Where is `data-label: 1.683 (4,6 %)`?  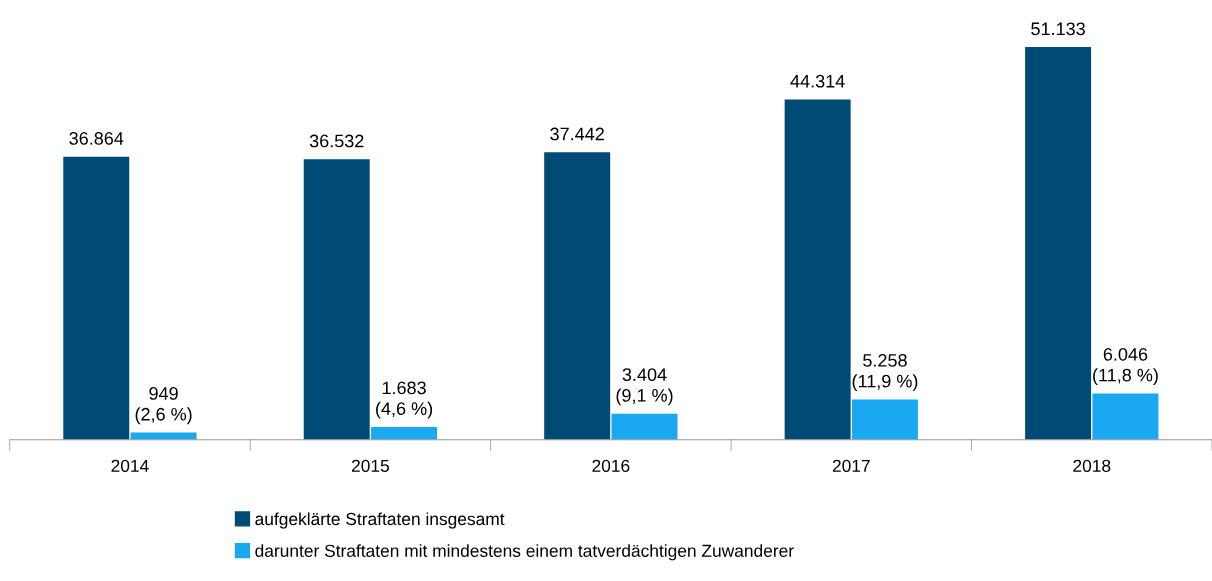 data-label: 1.683 (4,6 %) is located at coordinates (404, 400).